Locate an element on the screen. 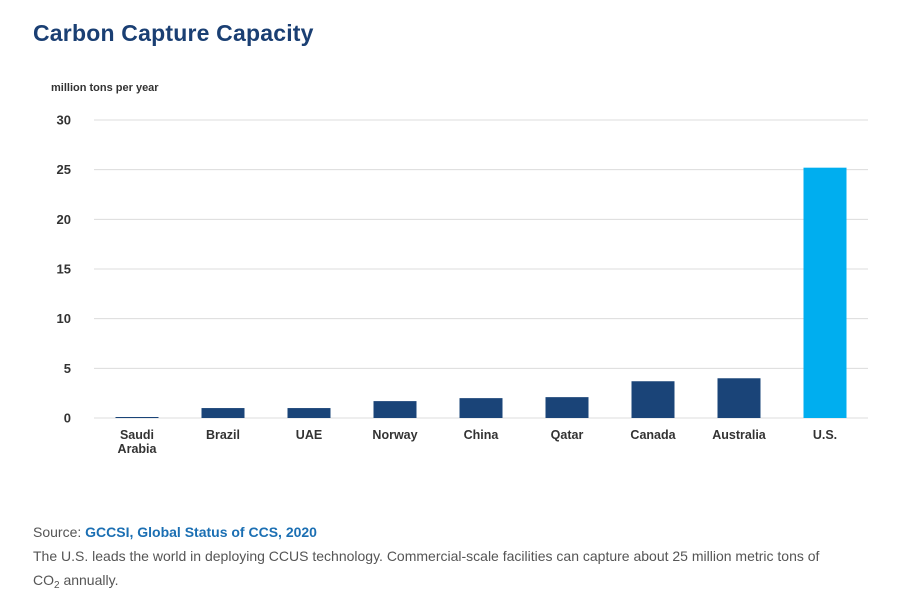 This screenshot has height=602, width=920. source-prefix: Source: is located at coordinates (59, 532).